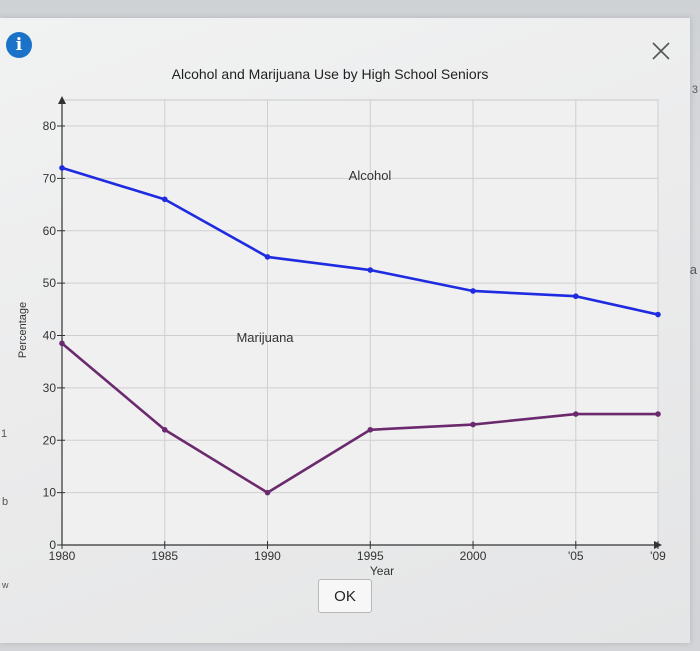  Describe the element at coordinates (50, 283) in the screenshot. I see `y-tick-label: 50` at that location.